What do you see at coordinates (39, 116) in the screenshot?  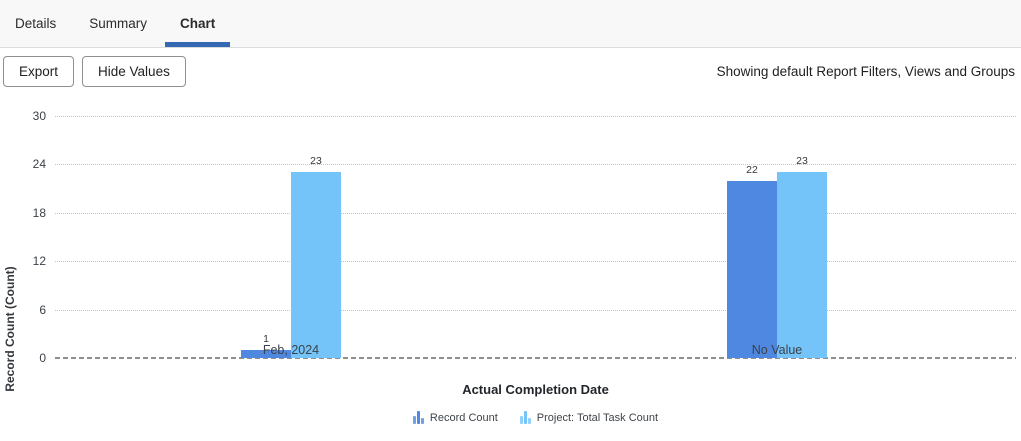 I see `y-tick-label: 30` at bounding box center [39, 116].